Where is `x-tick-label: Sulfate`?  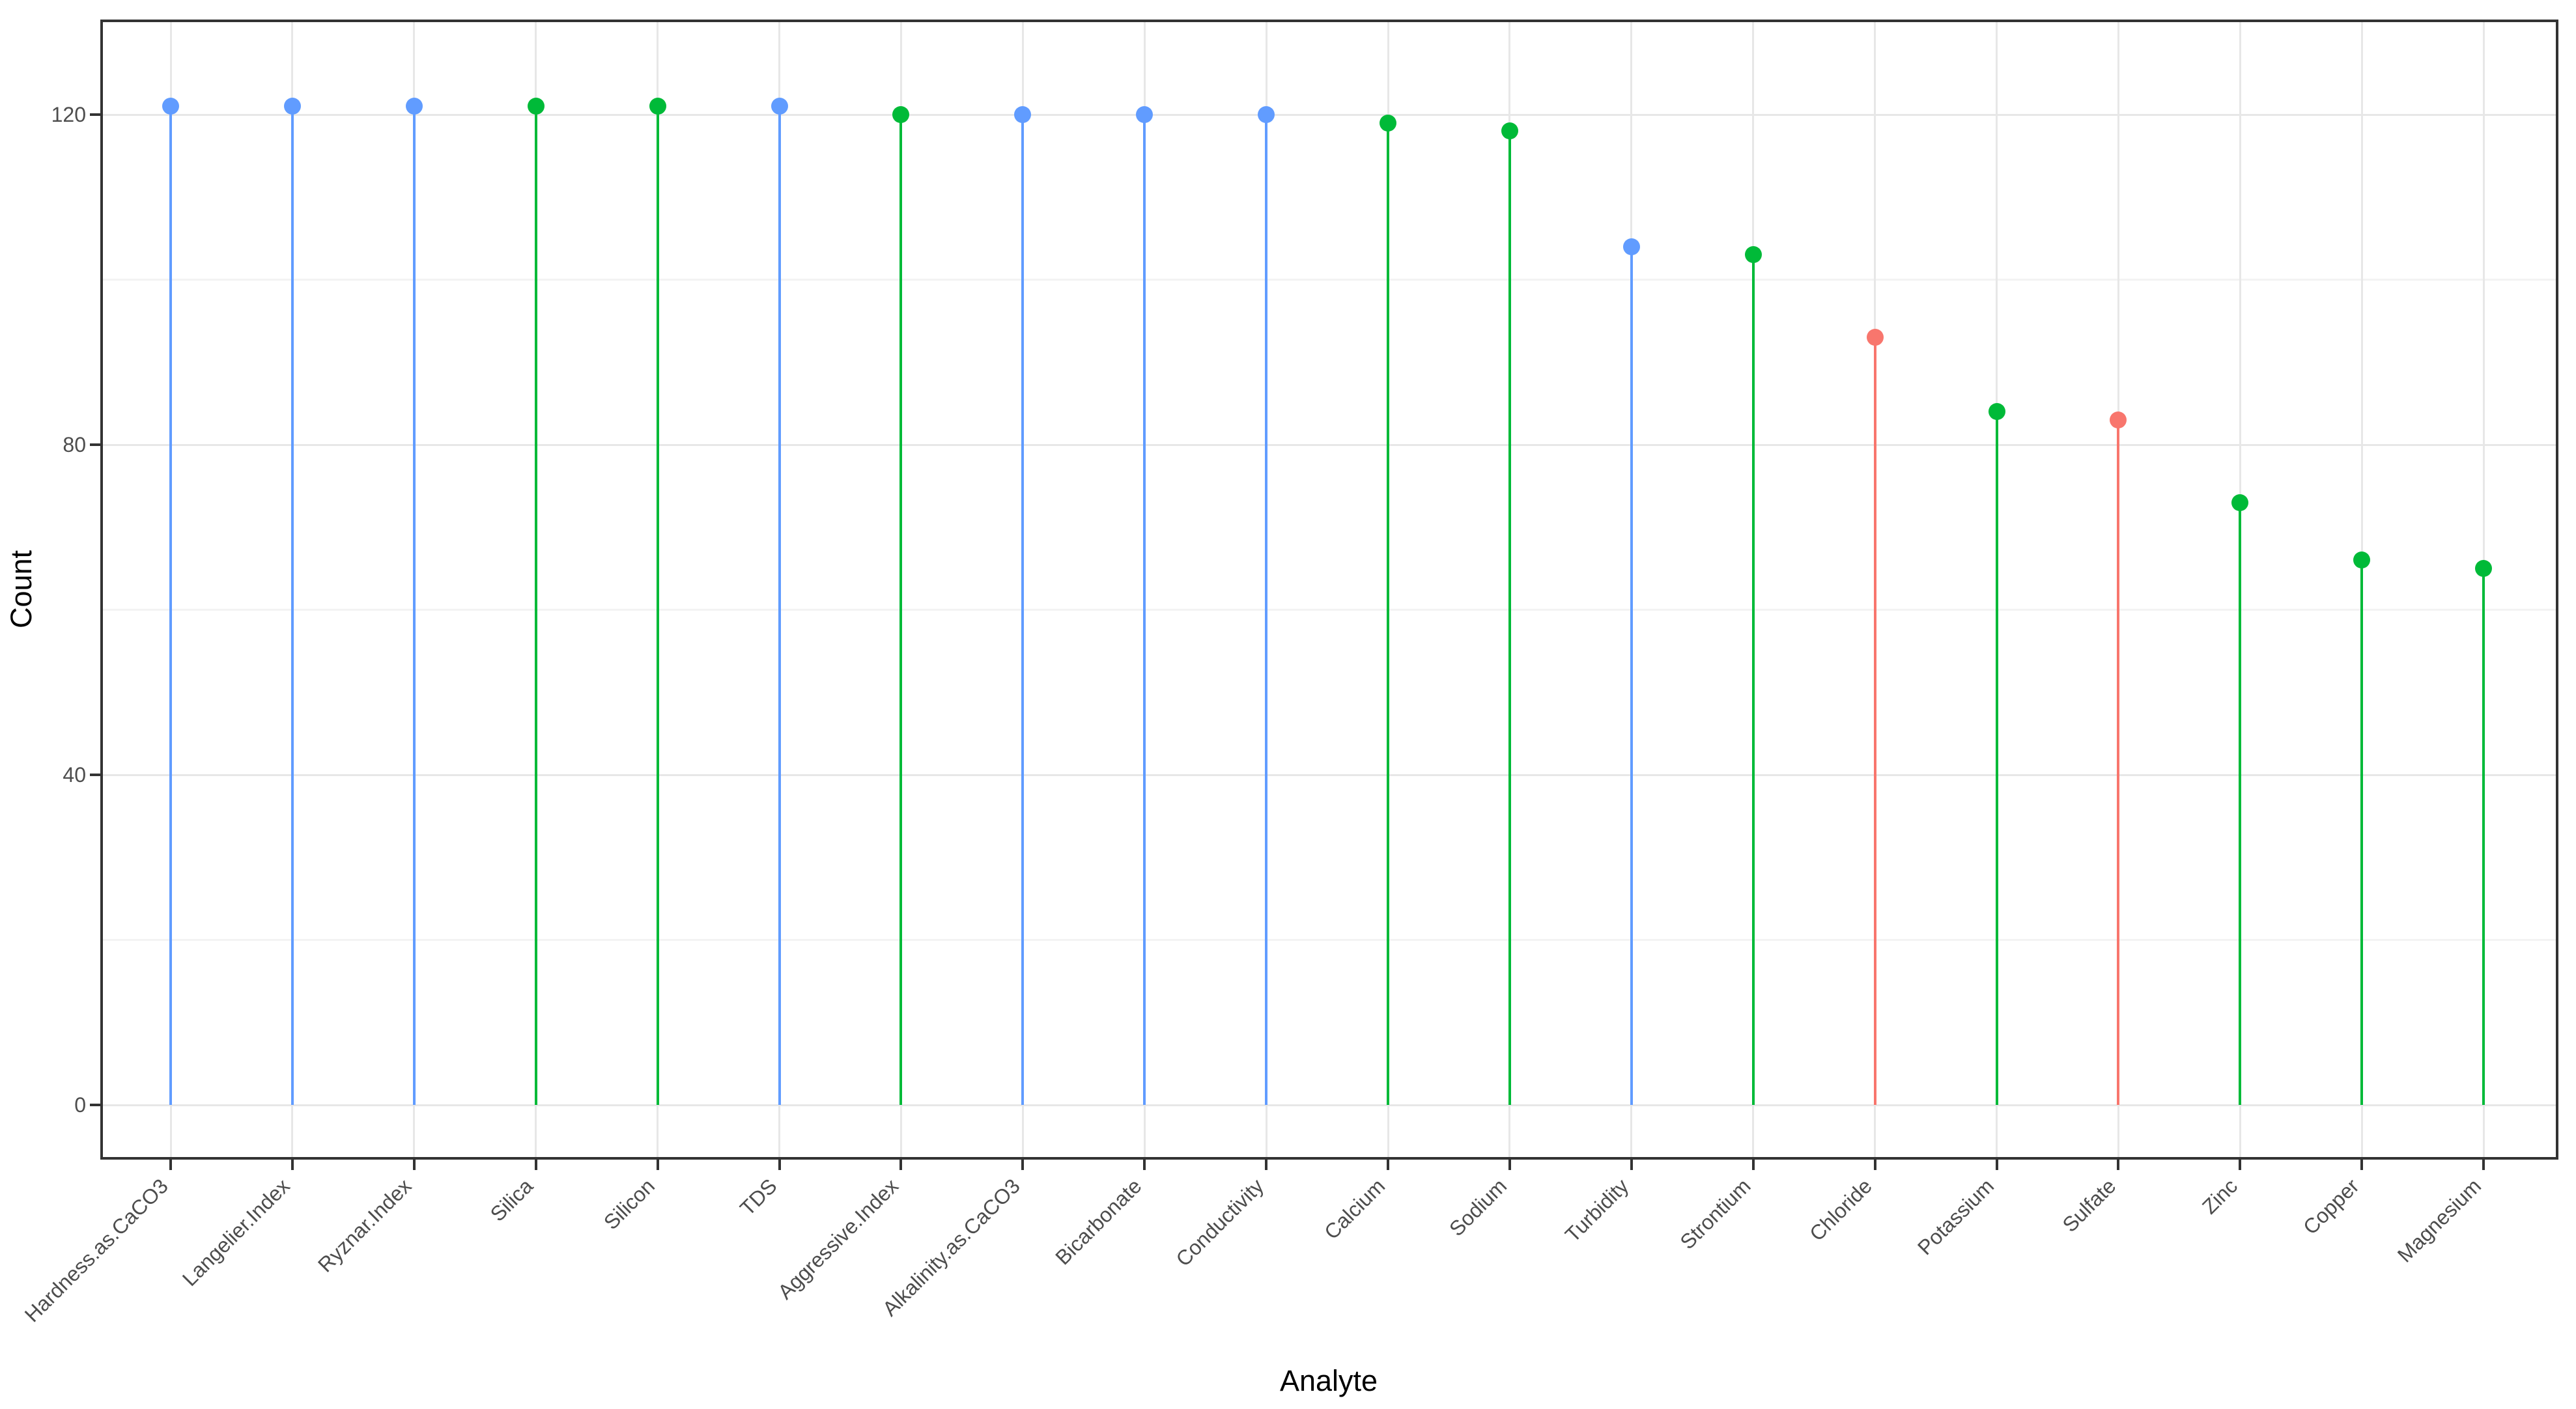
x-tick-label: Sulfate is located at coordinates (2089, 1205).